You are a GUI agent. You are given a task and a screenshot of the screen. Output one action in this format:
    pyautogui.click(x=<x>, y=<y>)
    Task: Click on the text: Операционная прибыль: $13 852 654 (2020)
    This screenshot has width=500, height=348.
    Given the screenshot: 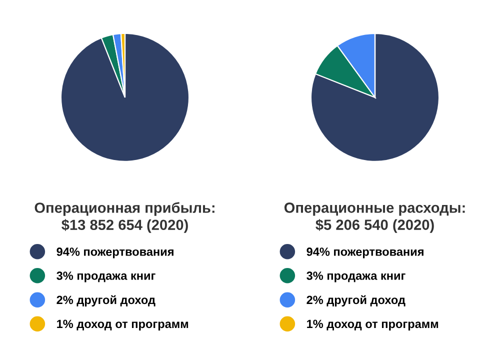 What is the action you would take?
    pyautogui.click(x=124, y=217)
    